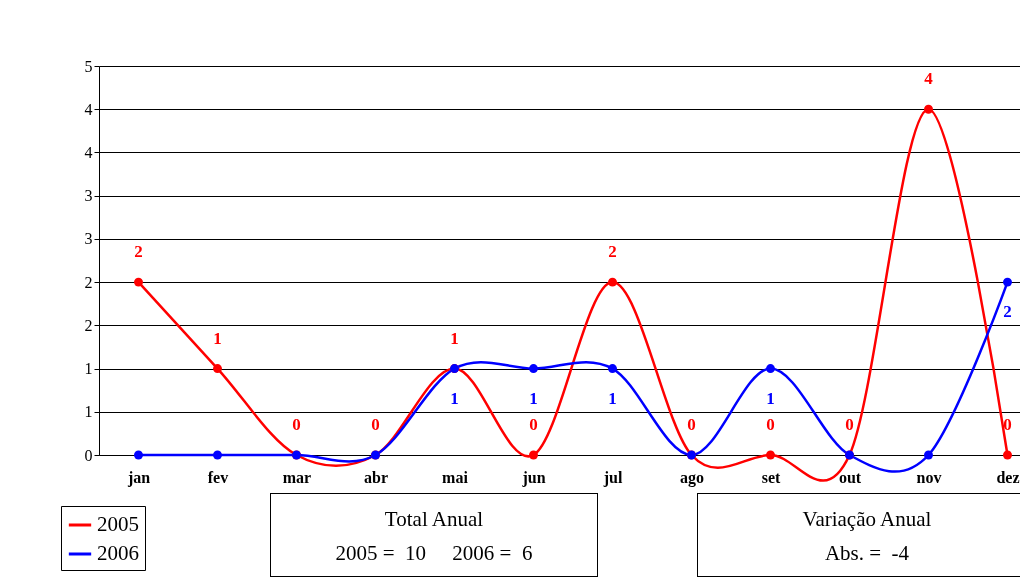  Describe the element at coordinates (858, 535) in the screenshot. I see `text: Variação Anual Abs. = -4` at that location.